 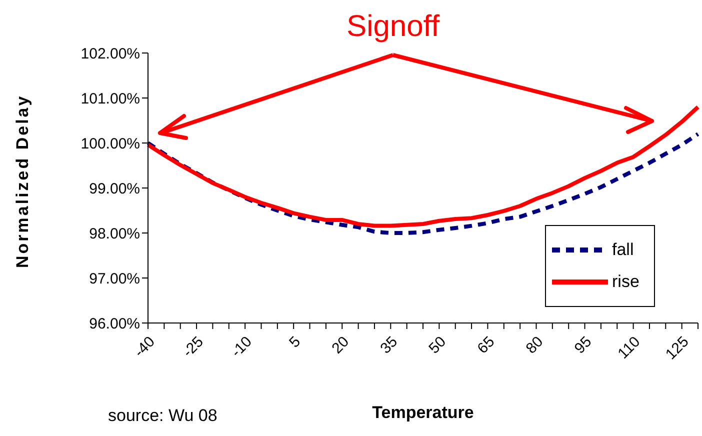 What do you see at coordinates (22, 181) in the screenshot?
I see `y-axis-title: Normalized Delay` at bounding box center [22, 181].